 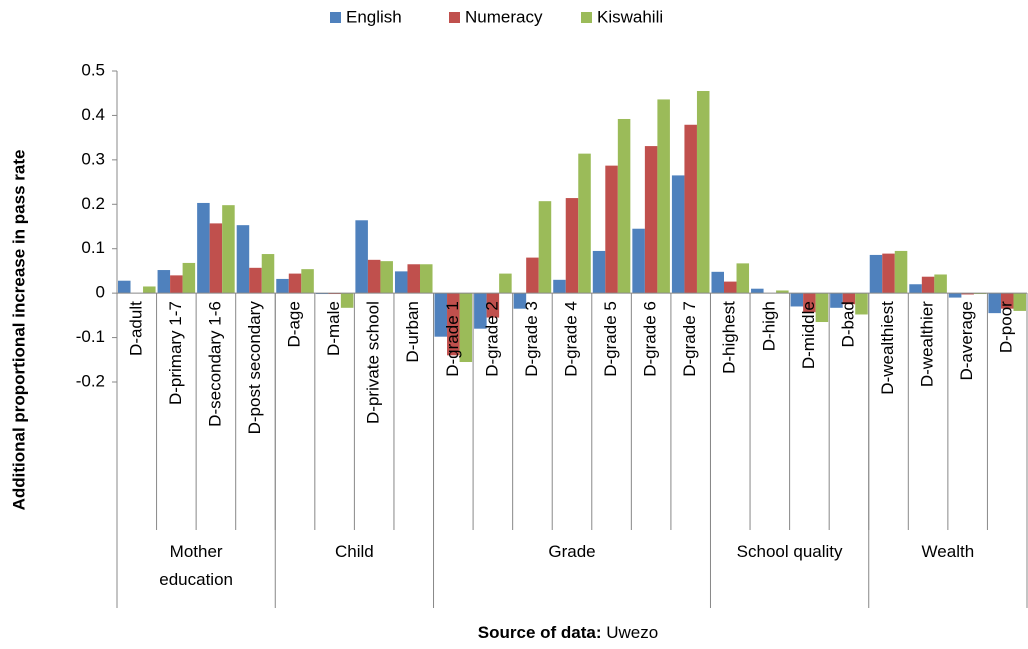 I want to click on y-tick-label: -0.1, so click(x=90, y=336).